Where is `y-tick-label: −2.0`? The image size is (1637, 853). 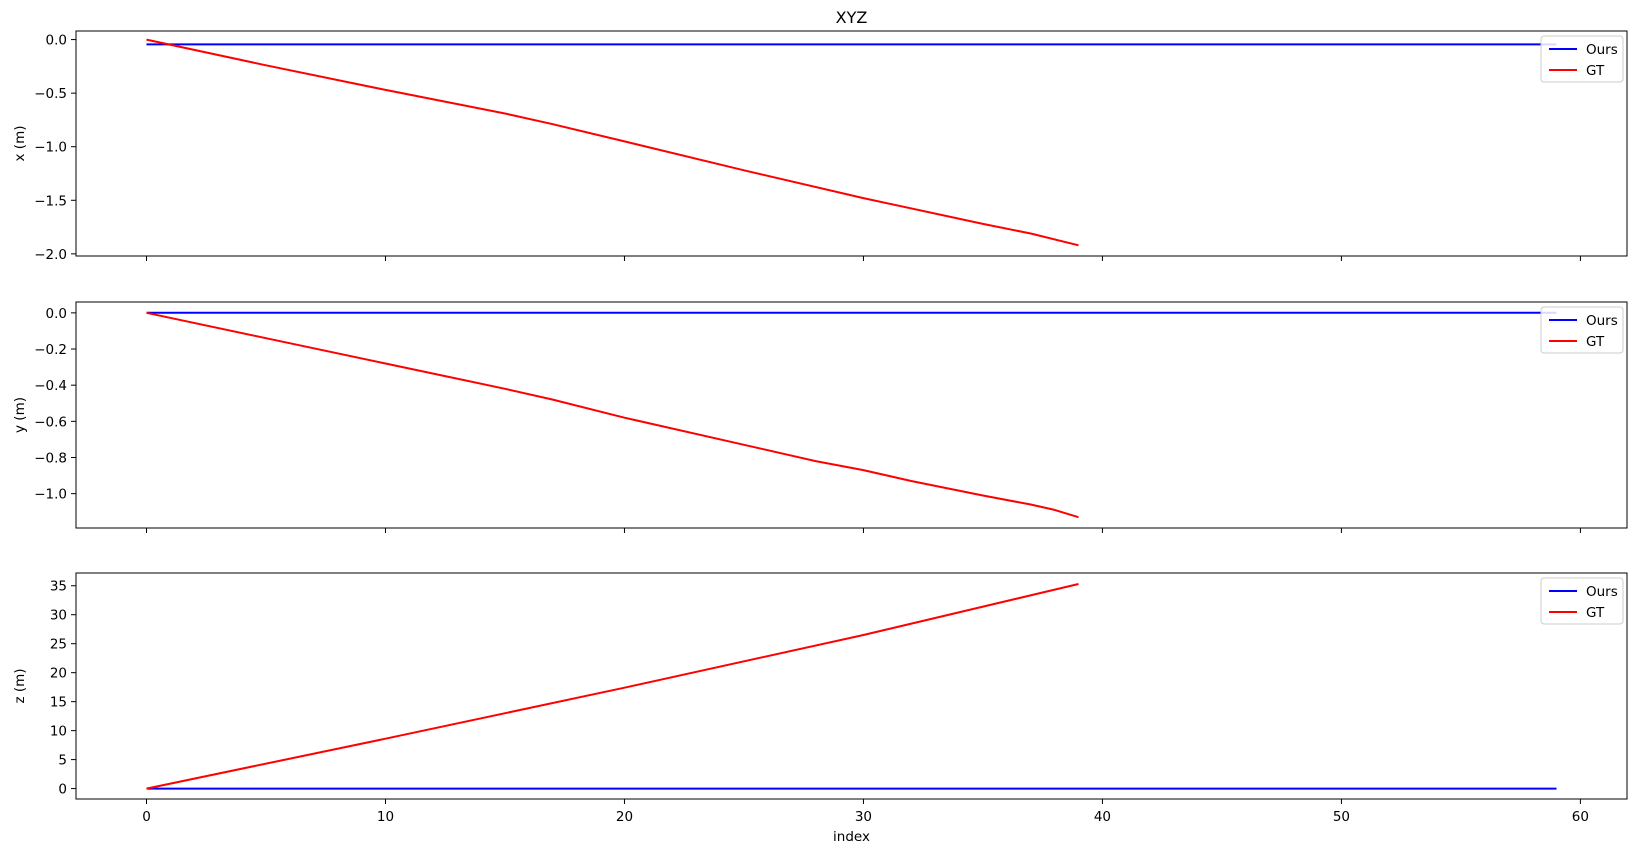 y-tick-label: −2.0 is located at coordinates (50, 255).